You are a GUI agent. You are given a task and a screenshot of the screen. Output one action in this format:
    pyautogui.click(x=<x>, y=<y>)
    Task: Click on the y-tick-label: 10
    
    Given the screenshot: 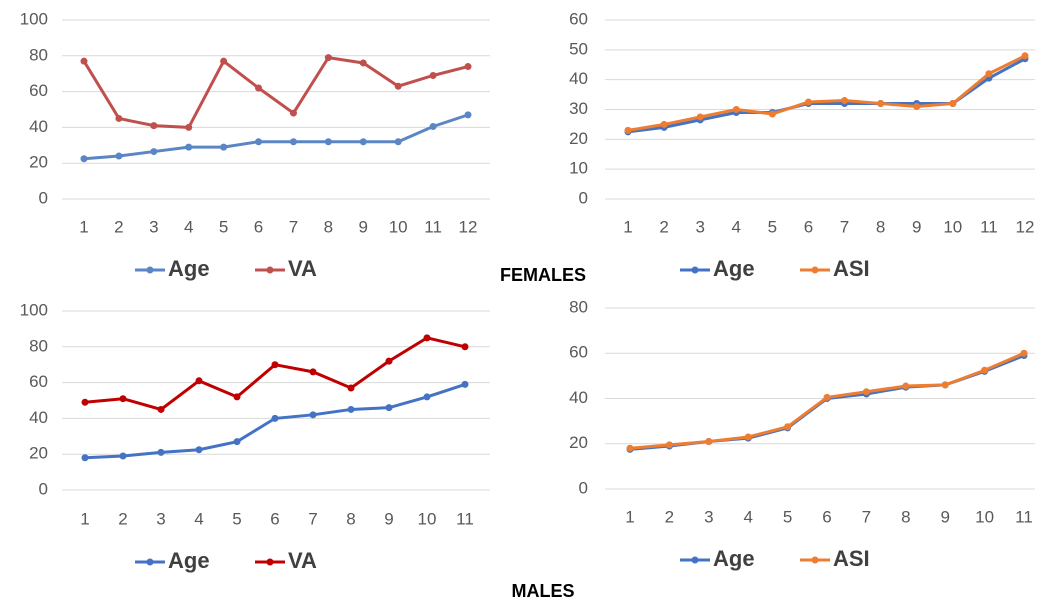 What is the action you would take?
    pyautogui.click(x=578, y=168)
    